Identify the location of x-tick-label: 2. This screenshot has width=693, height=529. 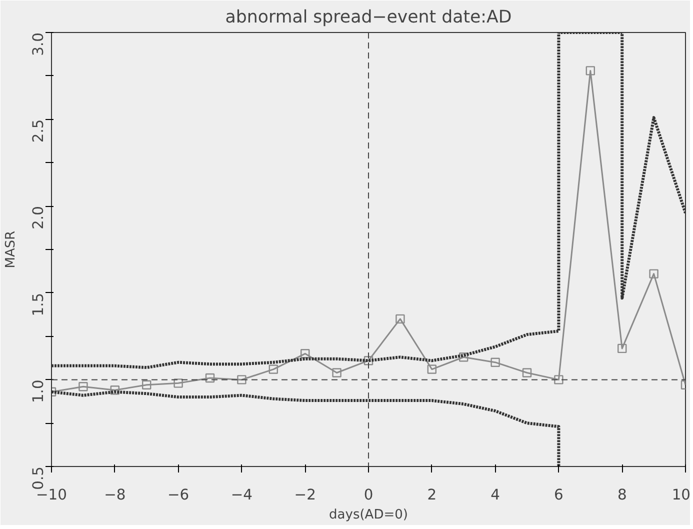
(432, 495).